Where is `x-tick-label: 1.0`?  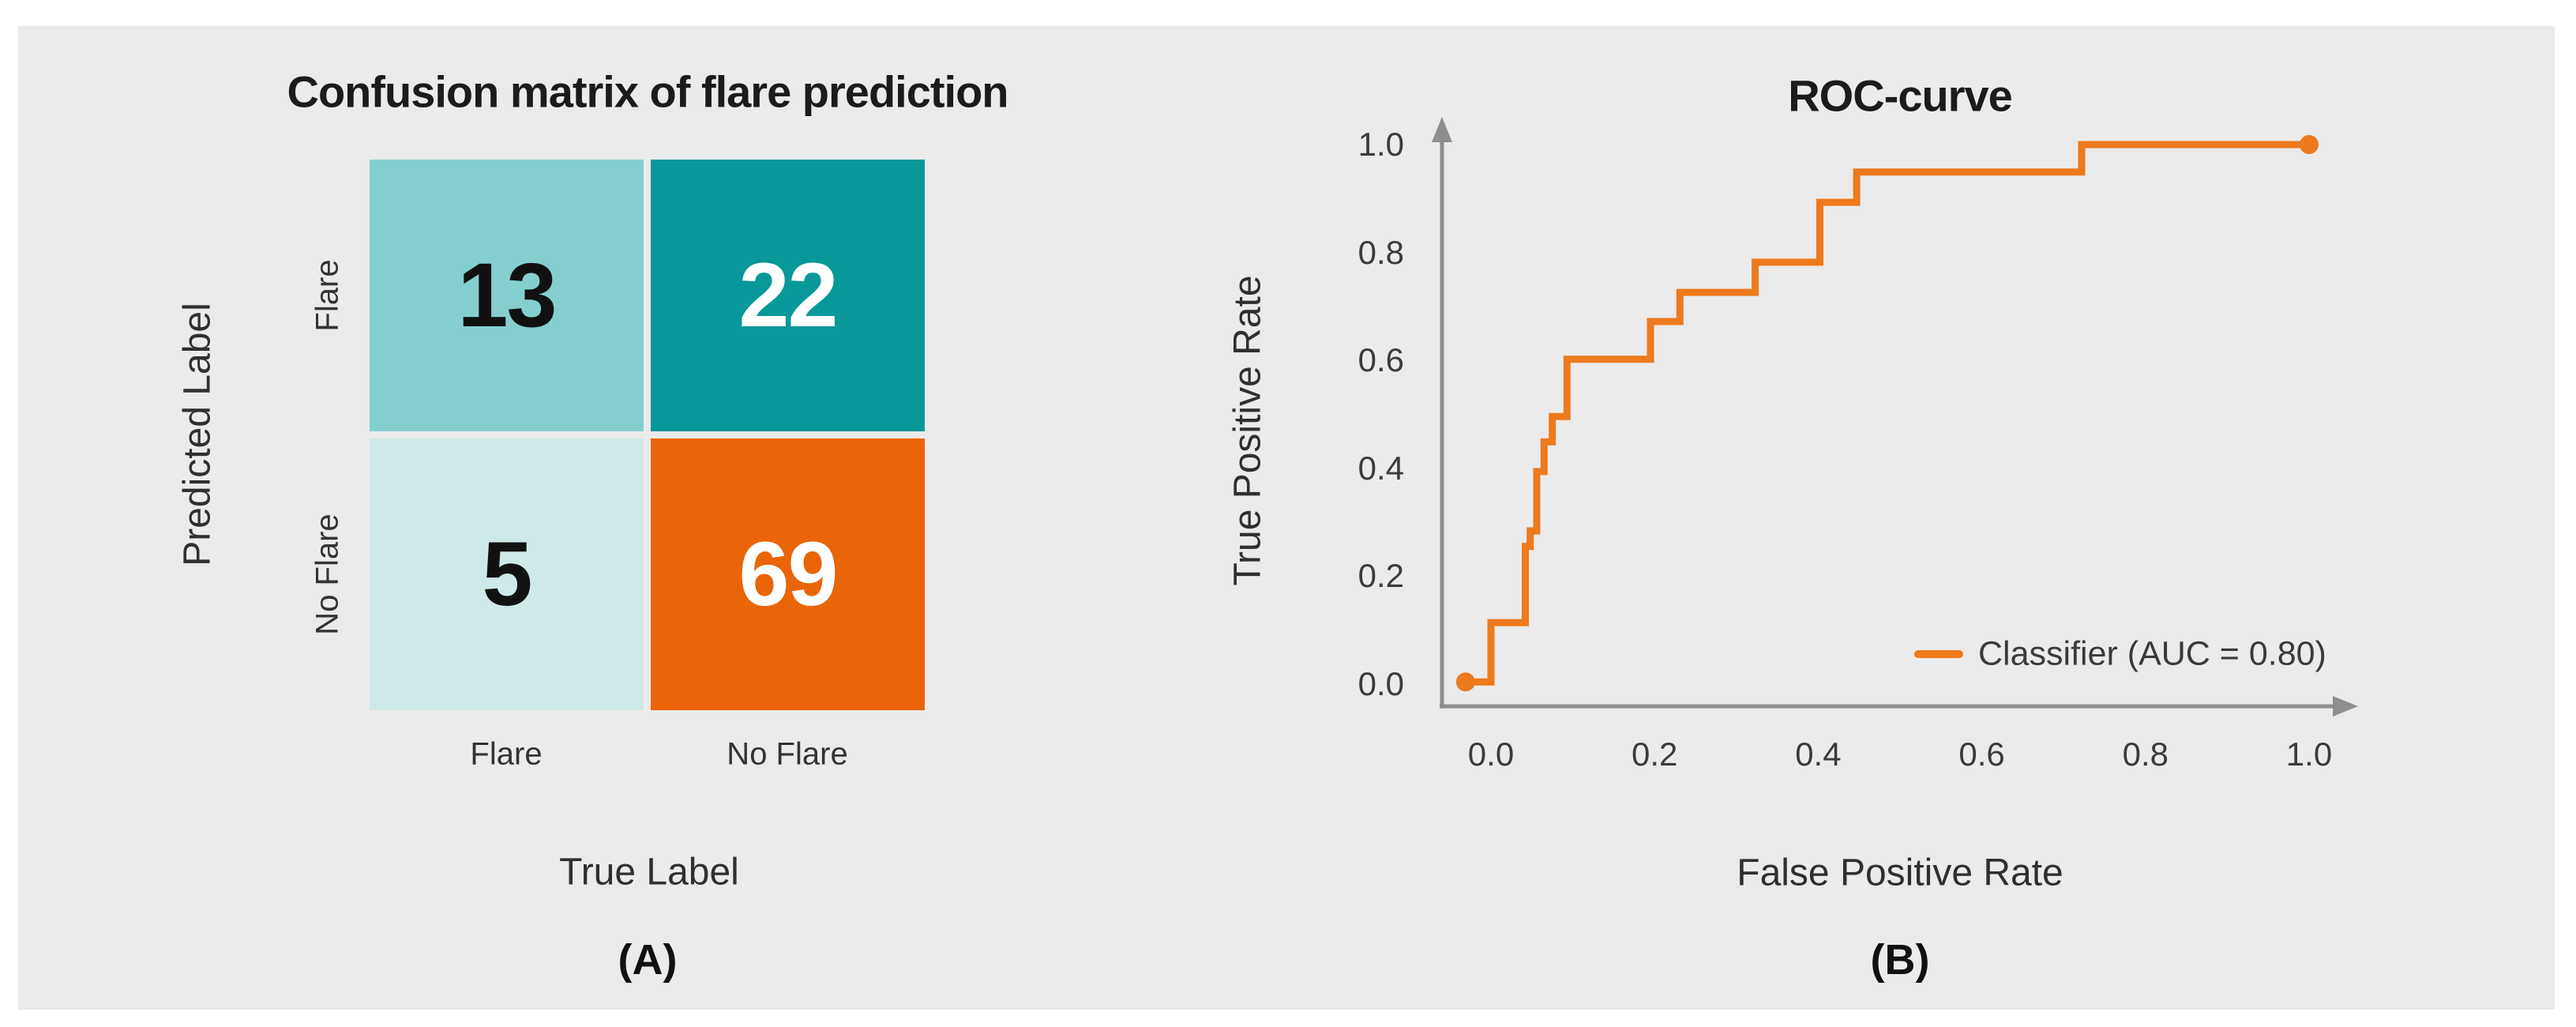 x-tick-label: 1.0 is located at coordinates (2309, 754).